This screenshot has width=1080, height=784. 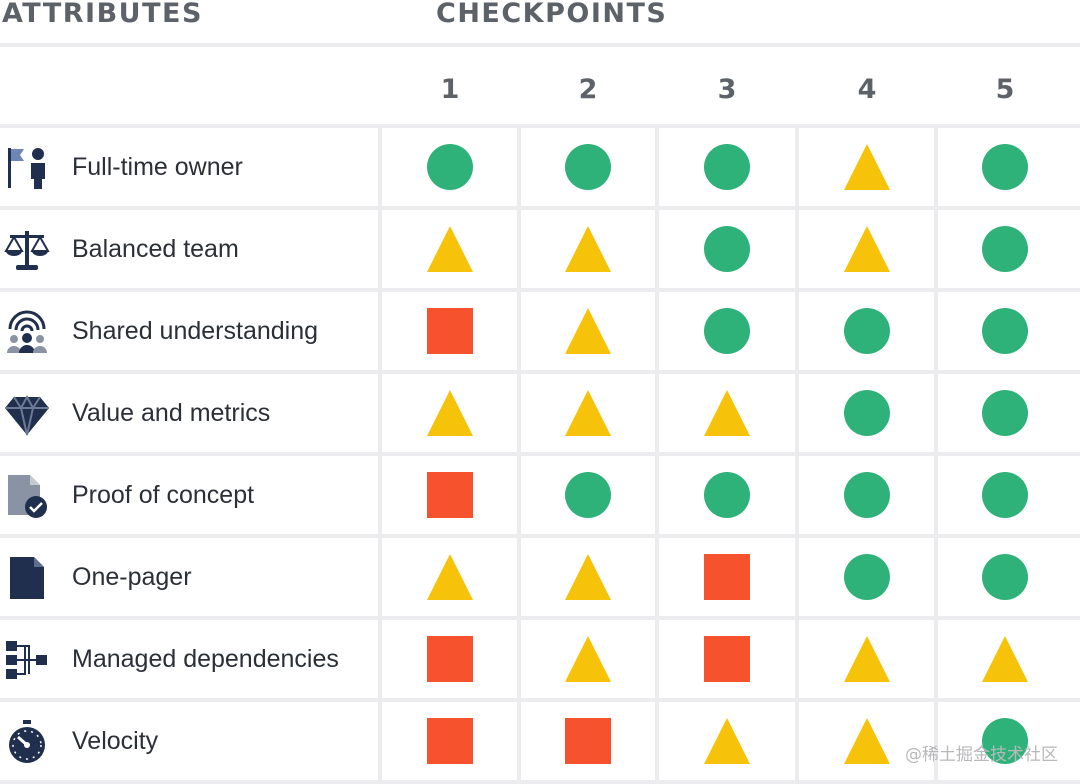 What do you see at coordinates (27, 168) in the screenshot?
I see `flag-person-icon` at bounding box center [27, 168].